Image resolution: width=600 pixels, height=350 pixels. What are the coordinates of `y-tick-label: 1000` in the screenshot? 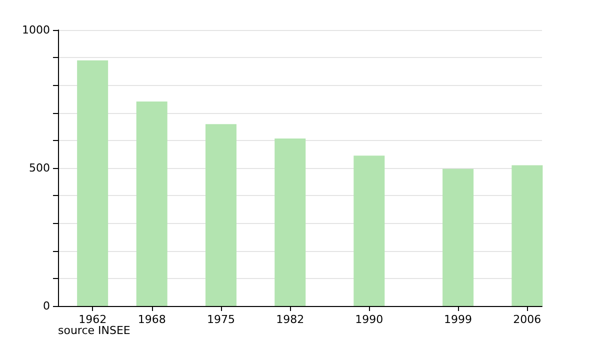 It's located at (36, 30).